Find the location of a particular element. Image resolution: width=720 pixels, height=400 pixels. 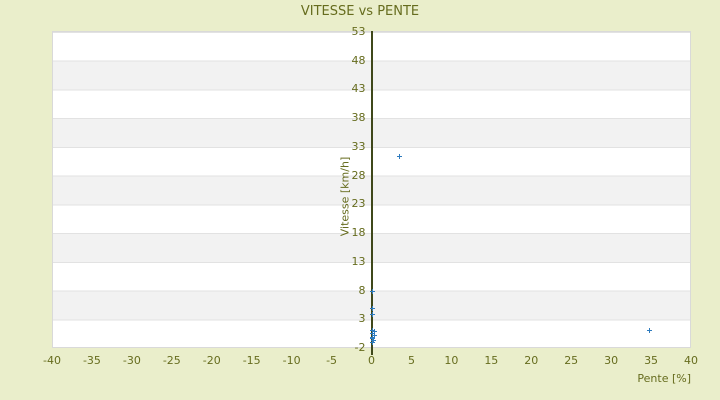

x-tick-label: 20 is located at coordinates (531, 360).